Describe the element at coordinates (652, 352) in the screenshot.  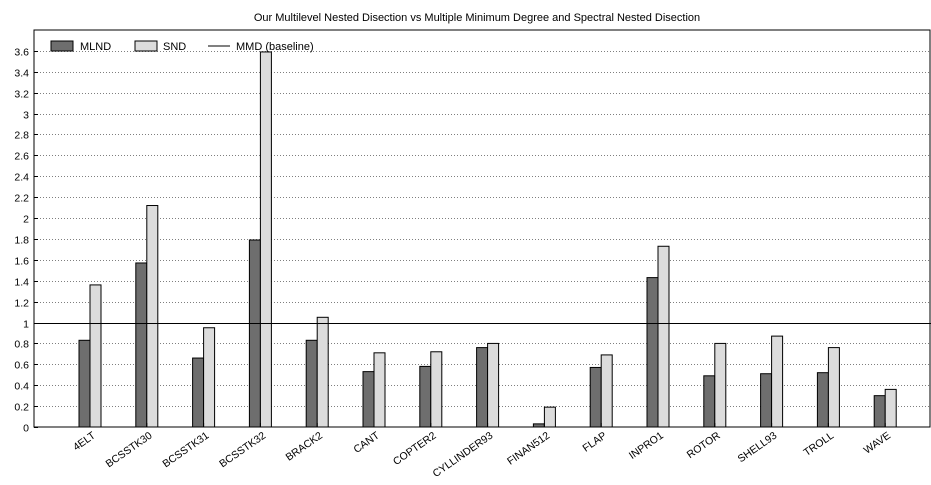
I see `bar-mlnd-inpro1` at that location.